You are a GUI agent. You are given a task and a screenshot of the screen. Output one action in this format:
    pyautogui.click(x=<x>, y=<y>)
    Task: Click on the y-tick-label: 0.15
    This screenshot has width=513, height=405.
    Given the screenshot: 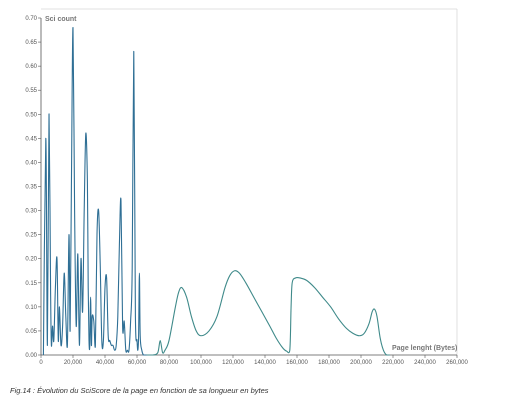 What is the action you would take?
    pyautogui.click(x=31, y=284)
    